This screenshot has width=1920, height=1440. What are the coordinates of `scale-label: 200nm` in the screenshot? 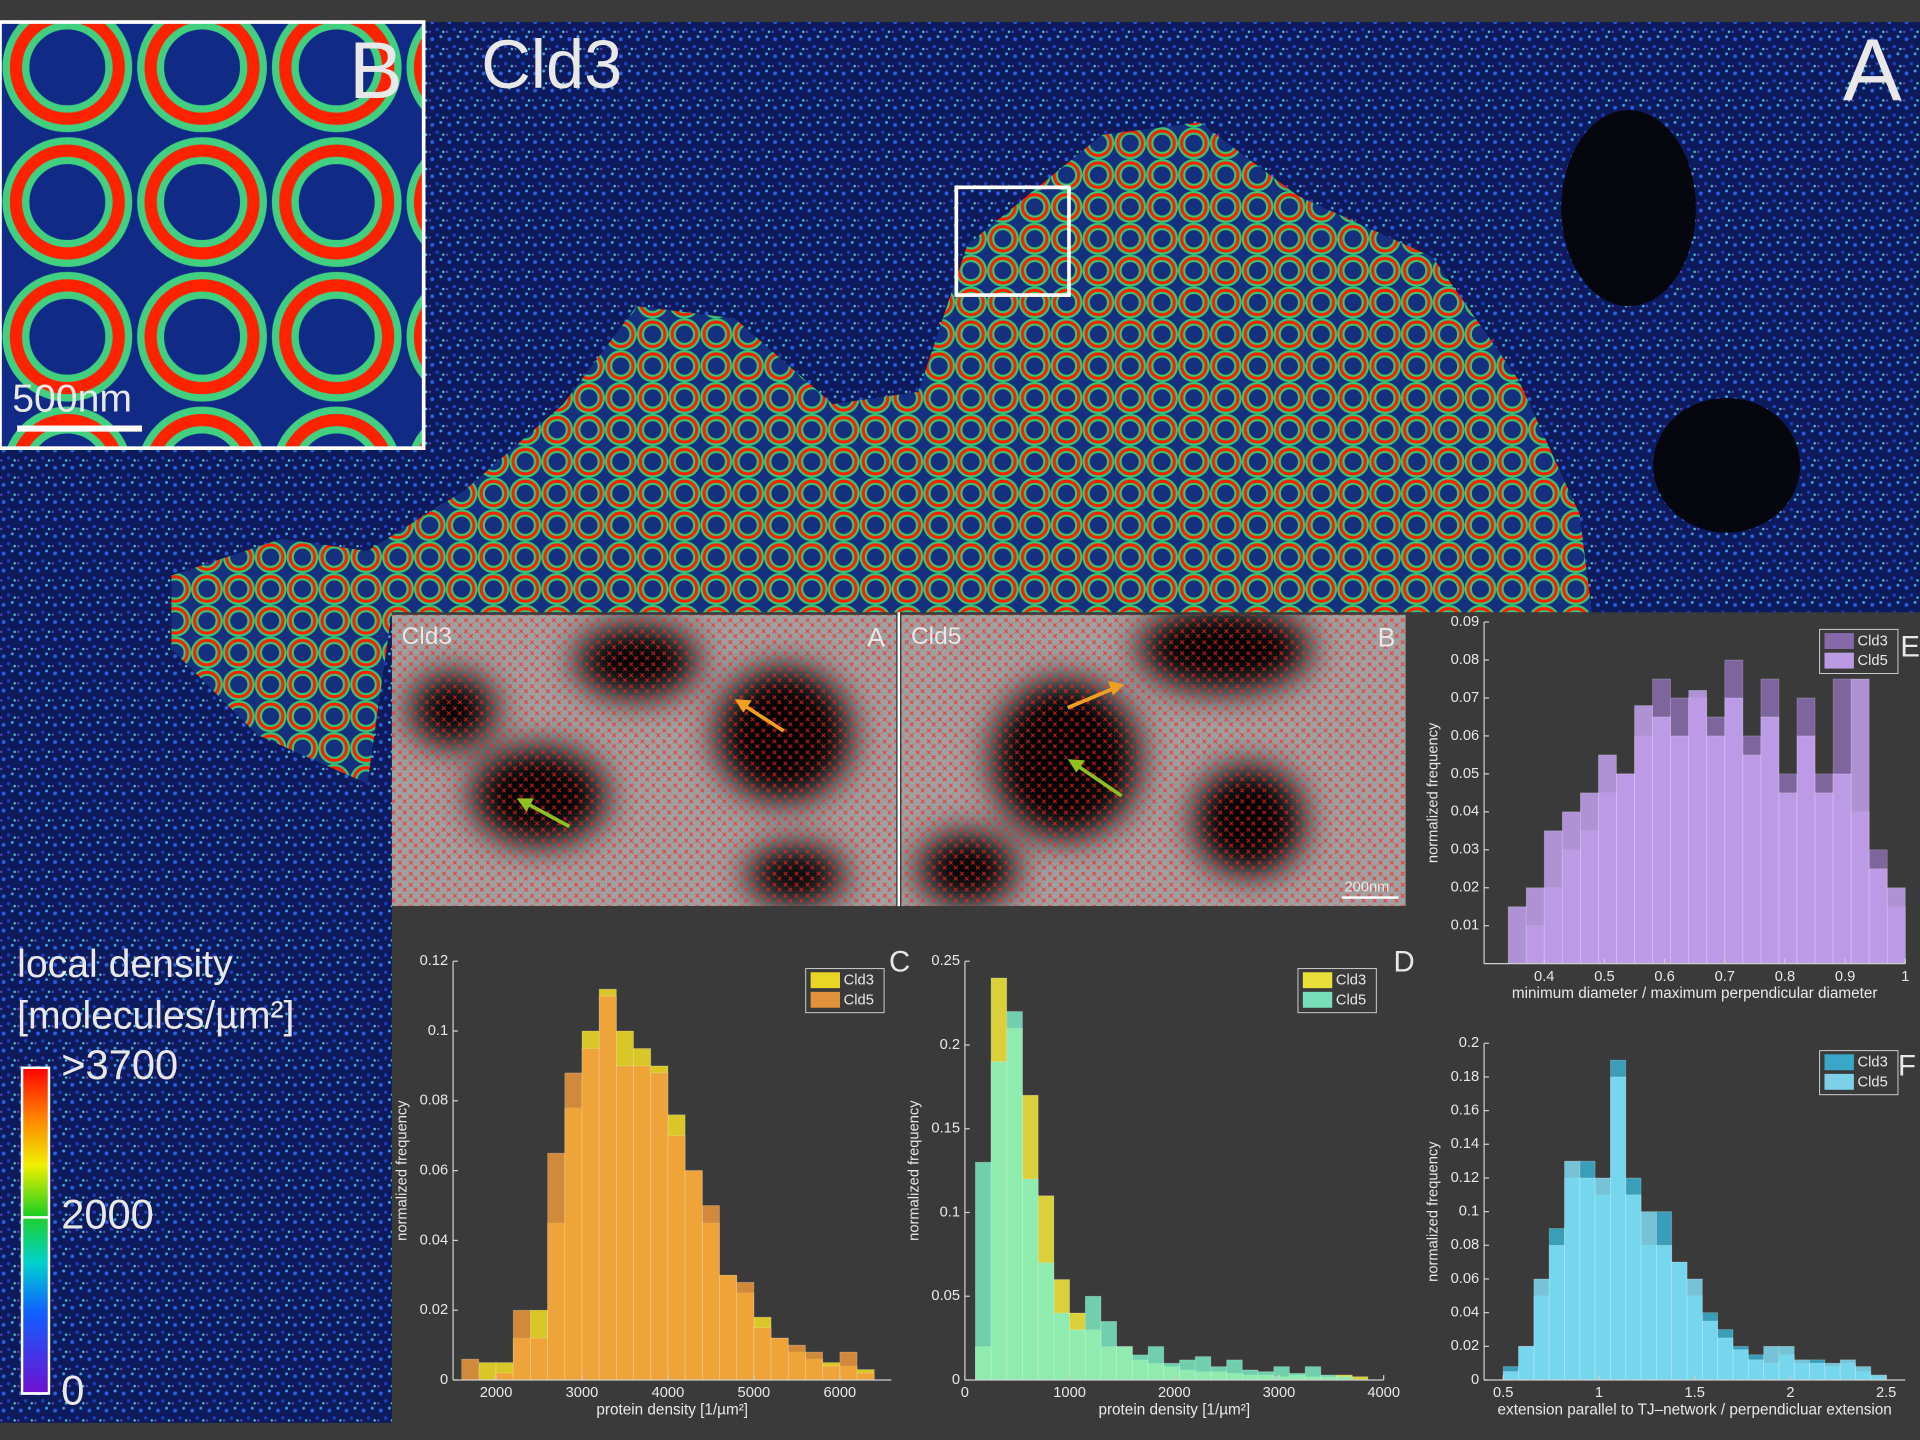 It's located at (1366, 887).